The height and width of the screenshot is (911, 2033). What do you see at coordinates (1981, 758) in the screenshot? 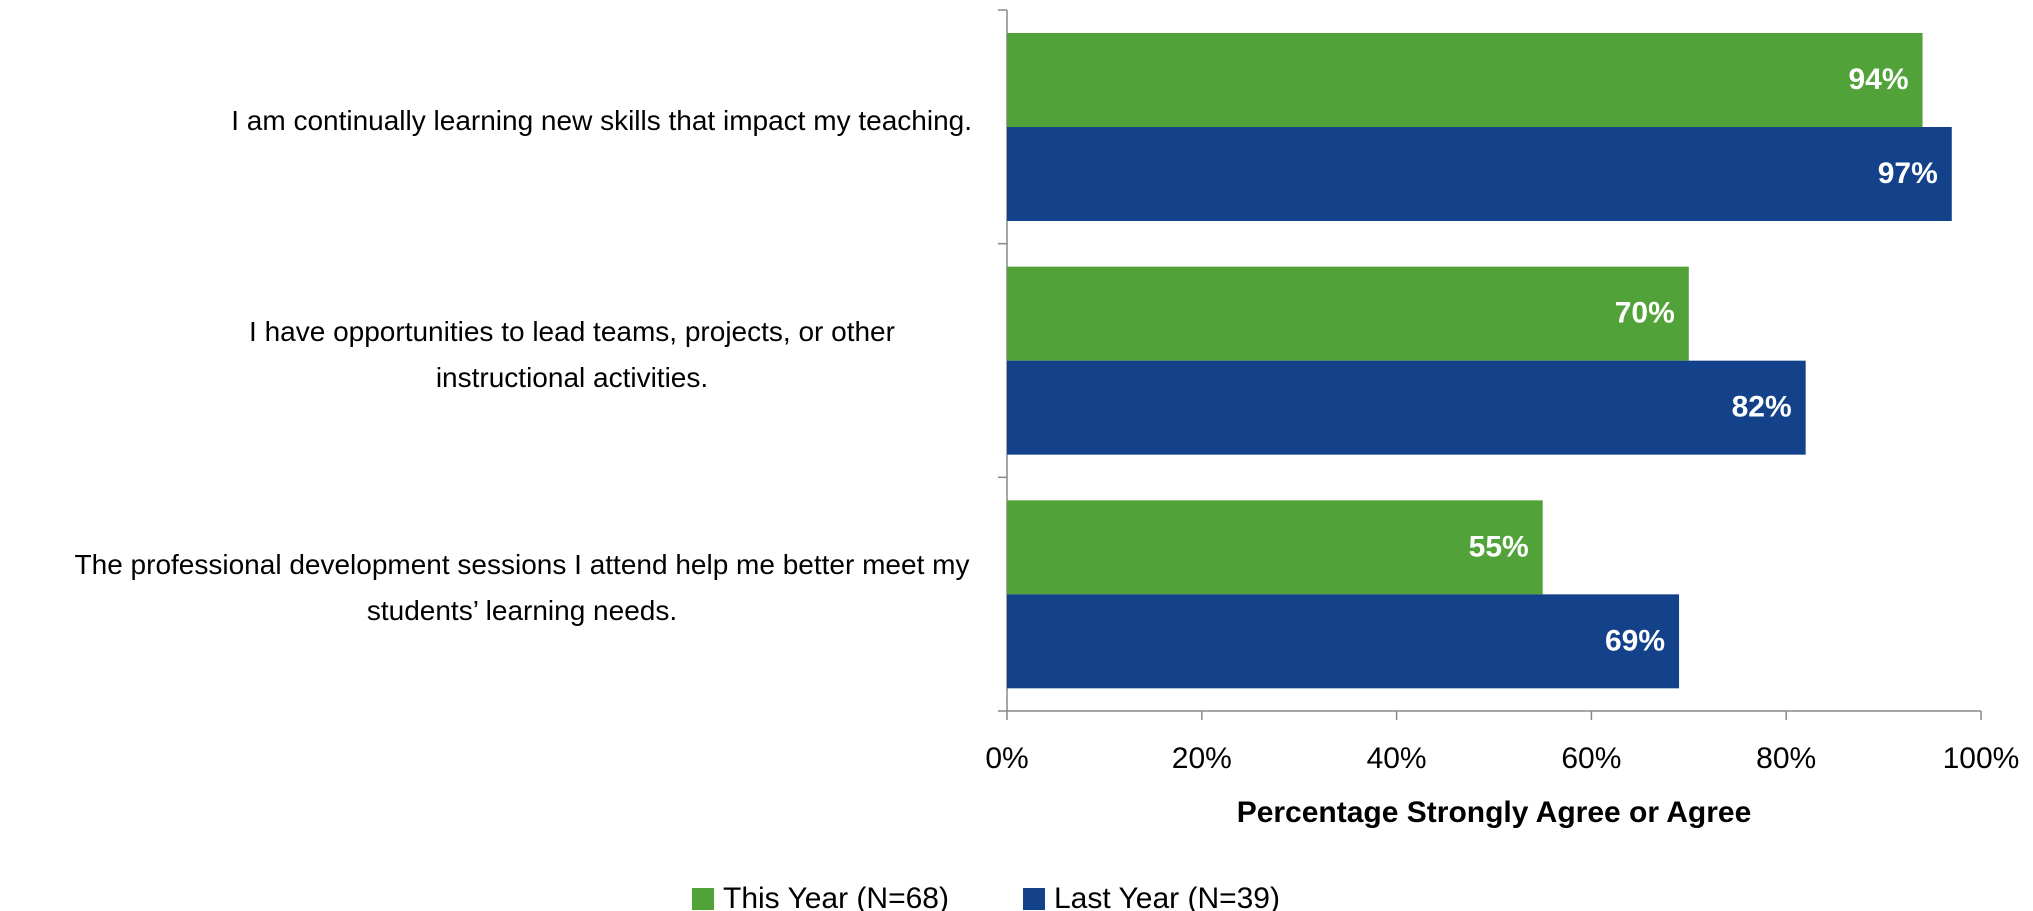
I see `x-tick-label: 100%` at bounding box center [1981, 758].